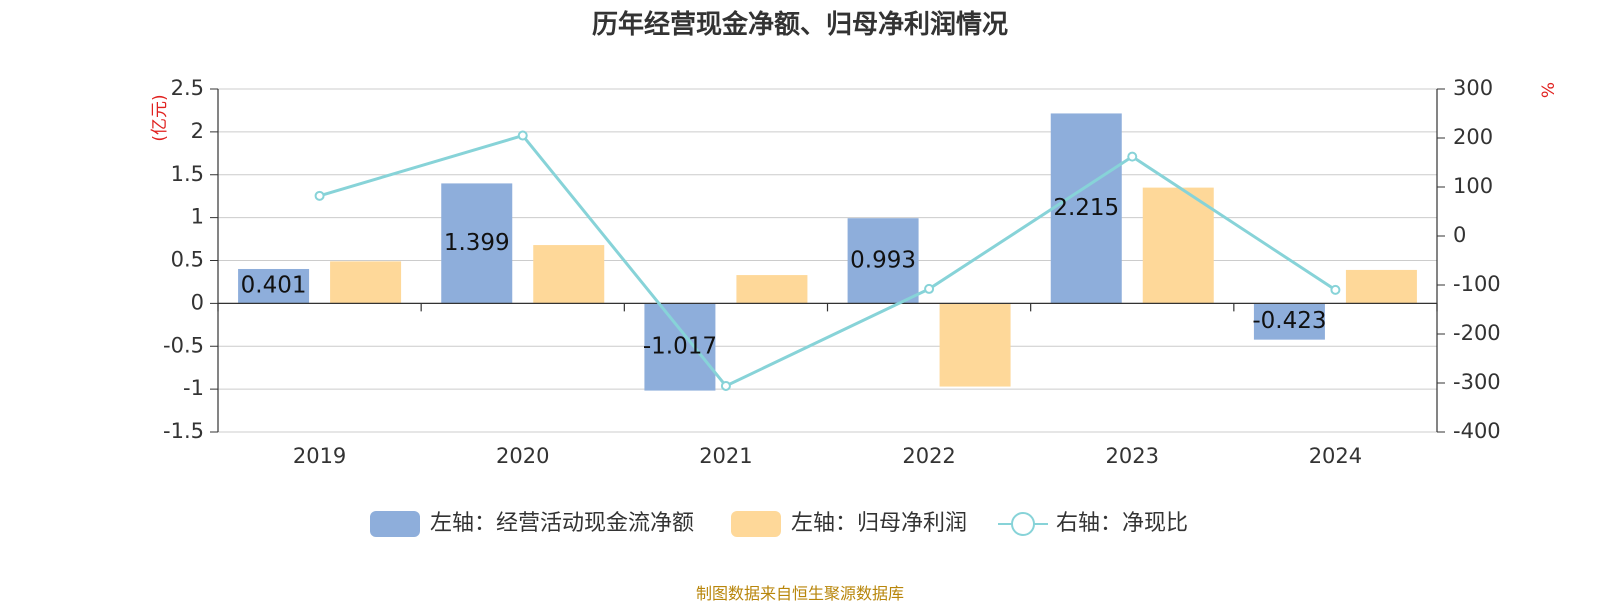 Image resolution: width=1600 pixels, height=604 pixels. Describe the element at coordinates (522, 456) in the screenshot. I see `x-tick-label: 2020` at that location.